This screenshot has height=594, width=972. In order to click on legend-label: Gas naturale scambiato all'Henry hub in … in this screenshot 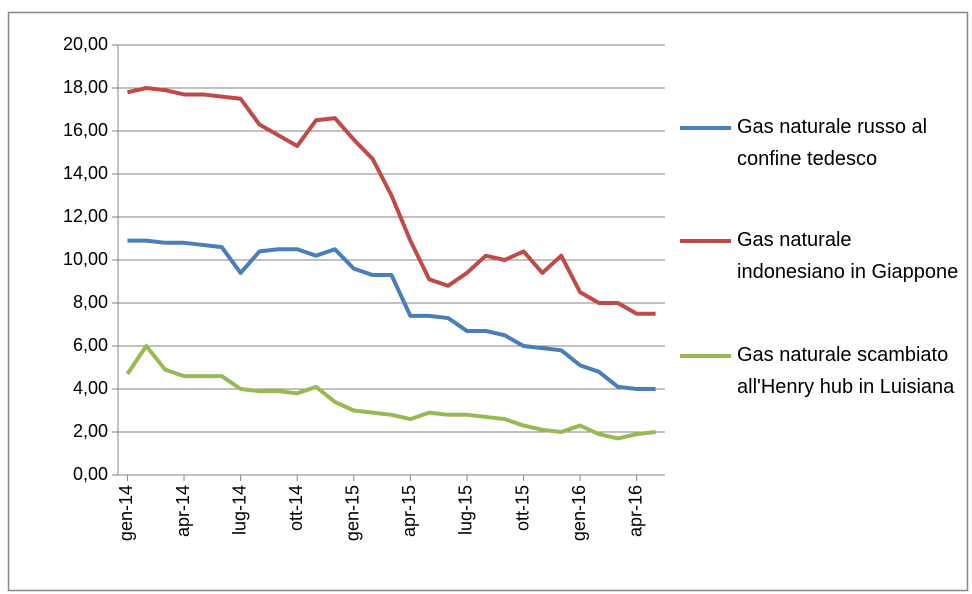, I will do `click(846, 371)`.